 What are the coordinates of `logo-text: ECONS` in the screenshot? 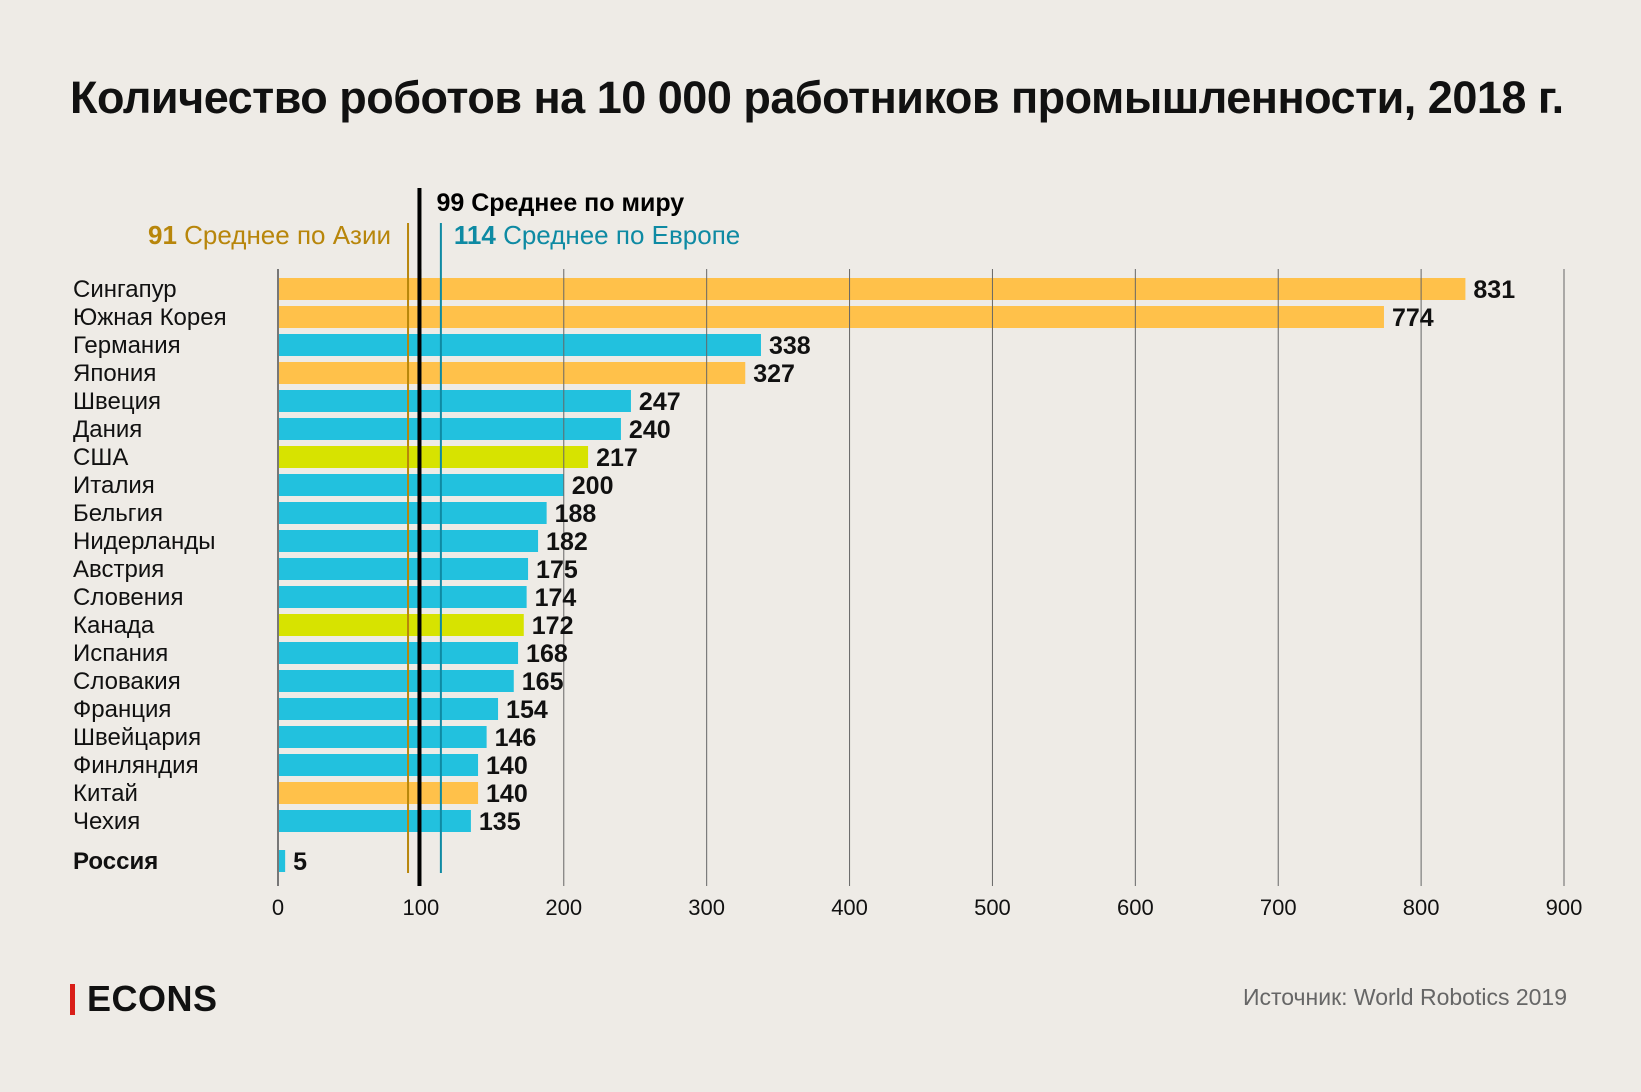 It's located at (152, 998).